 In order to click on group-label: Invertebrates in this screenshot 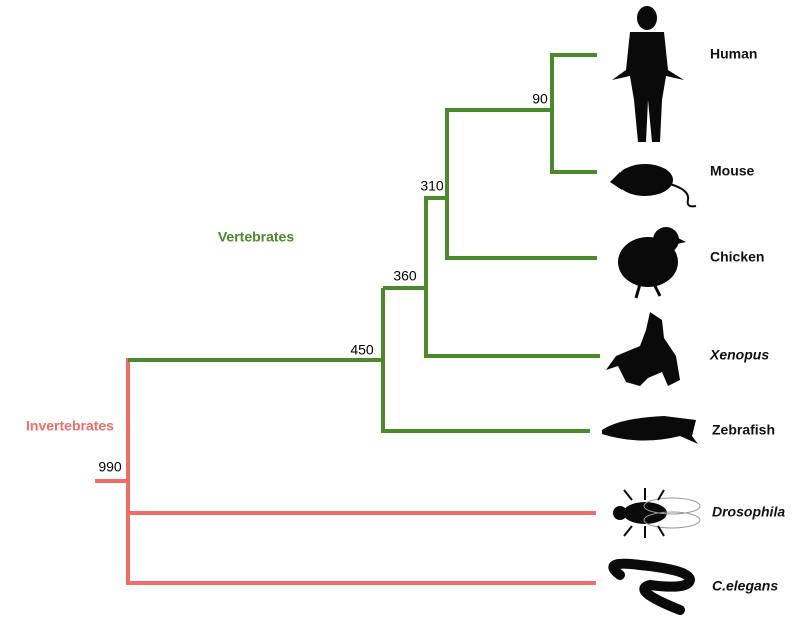, I will do `click(70, 426)`.